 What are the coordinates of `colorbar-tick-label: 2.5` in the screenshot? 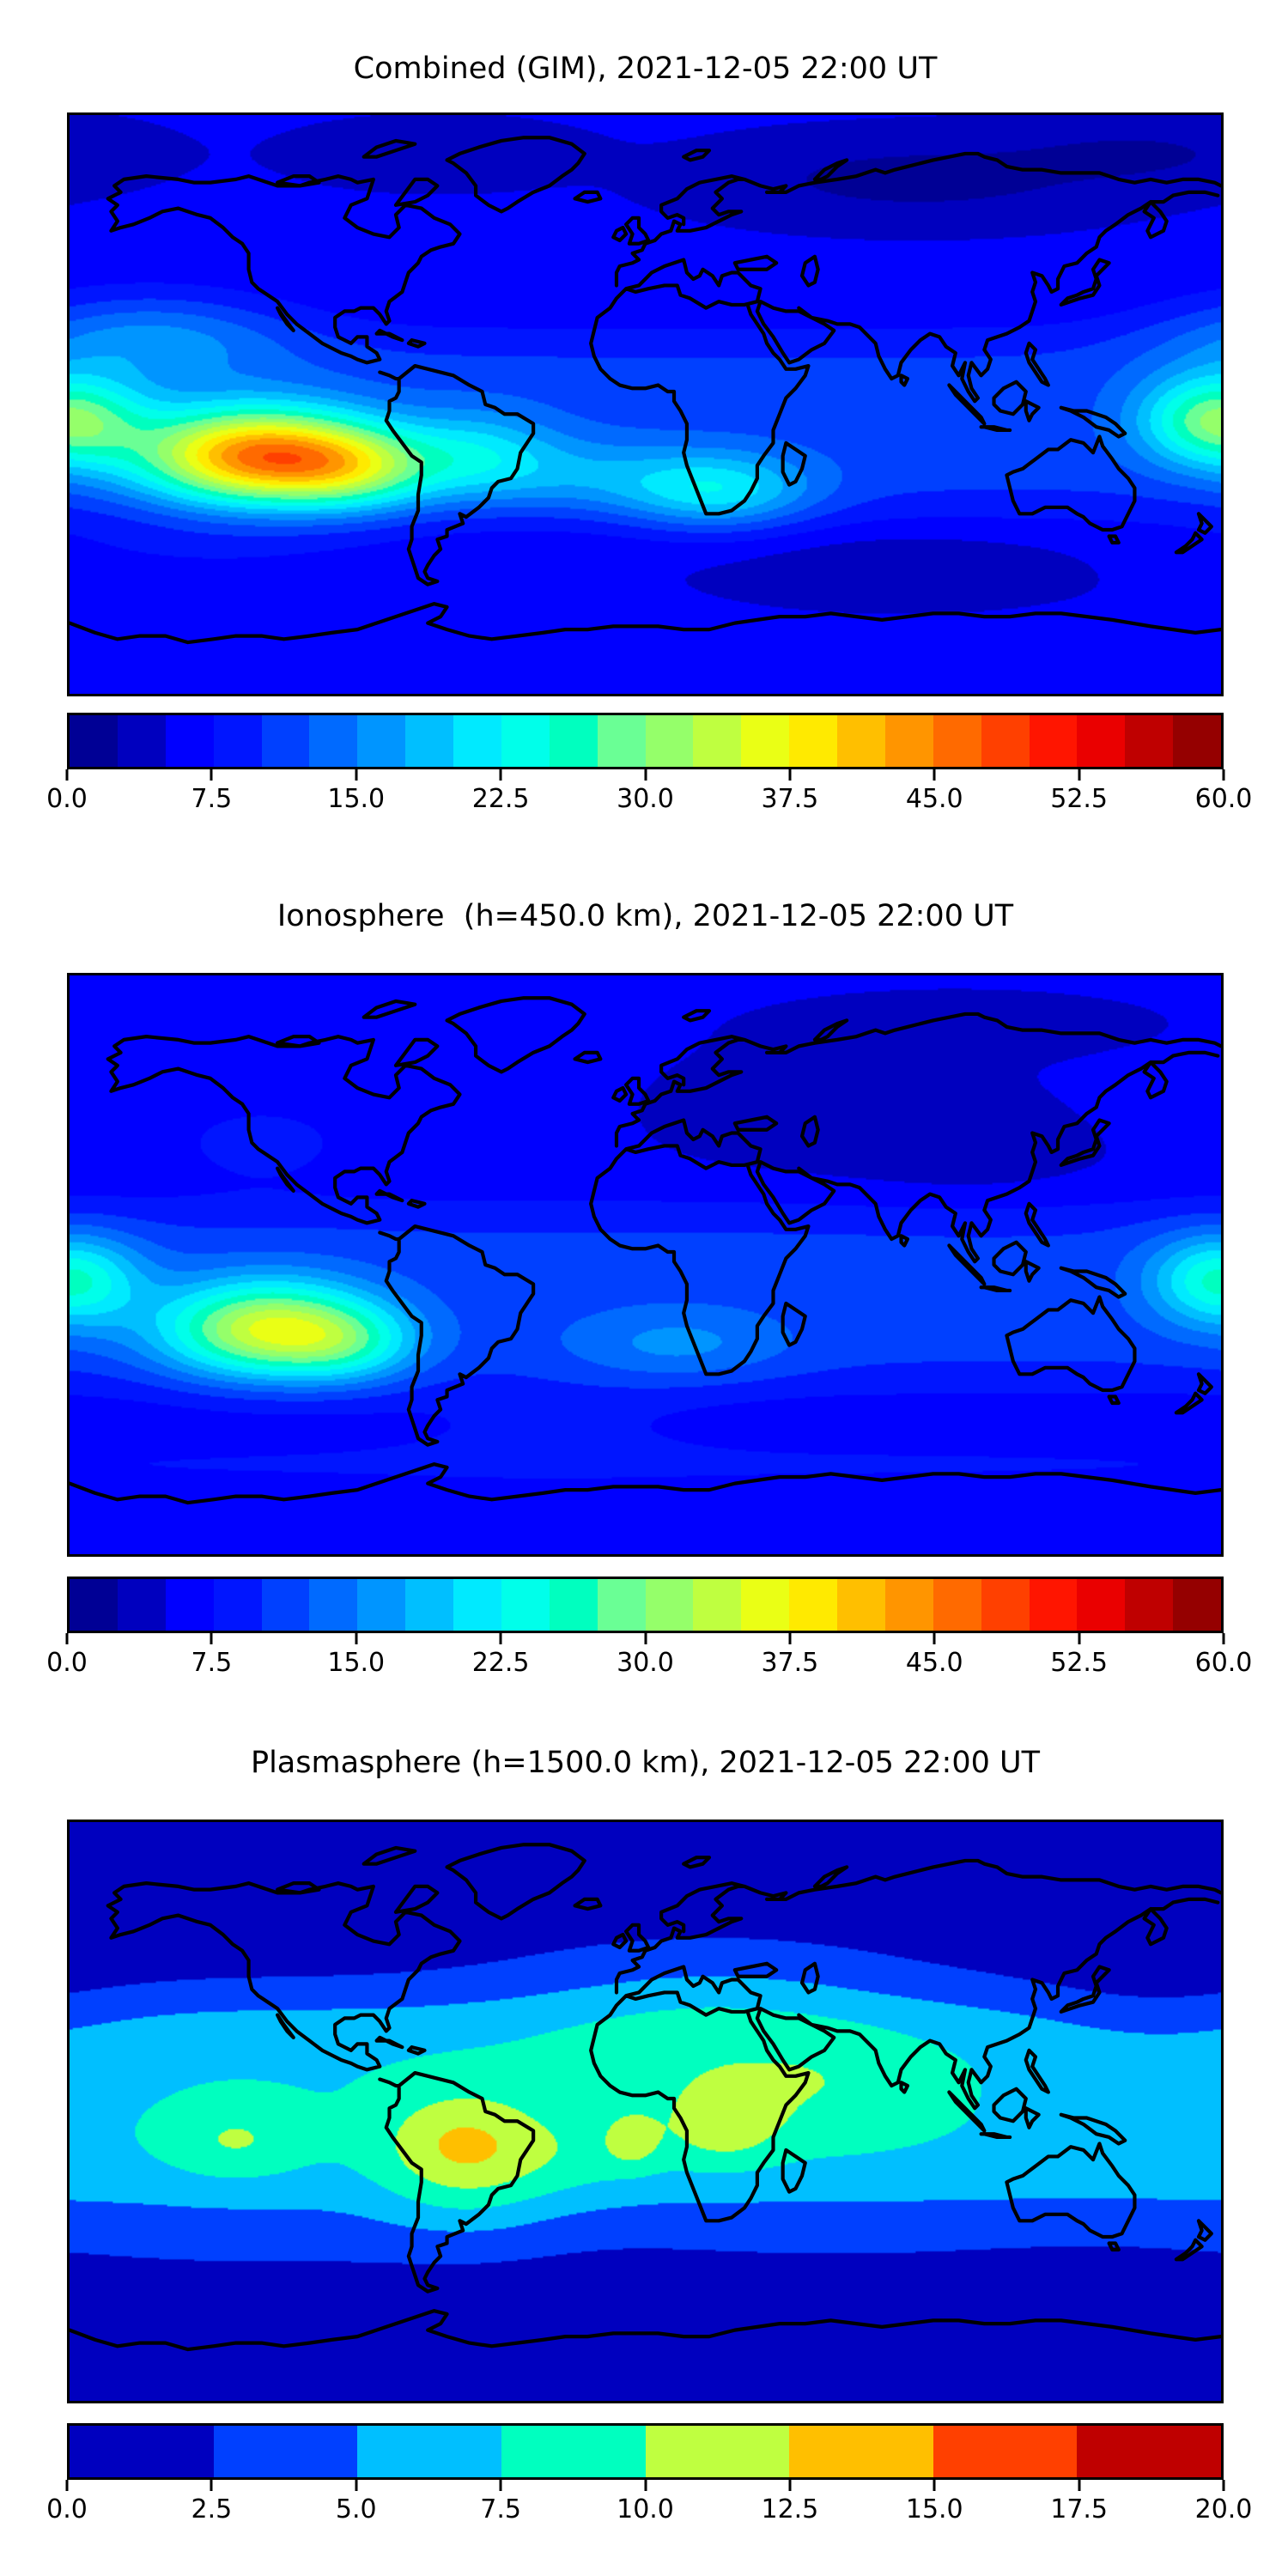 It's located at (212, 2509).